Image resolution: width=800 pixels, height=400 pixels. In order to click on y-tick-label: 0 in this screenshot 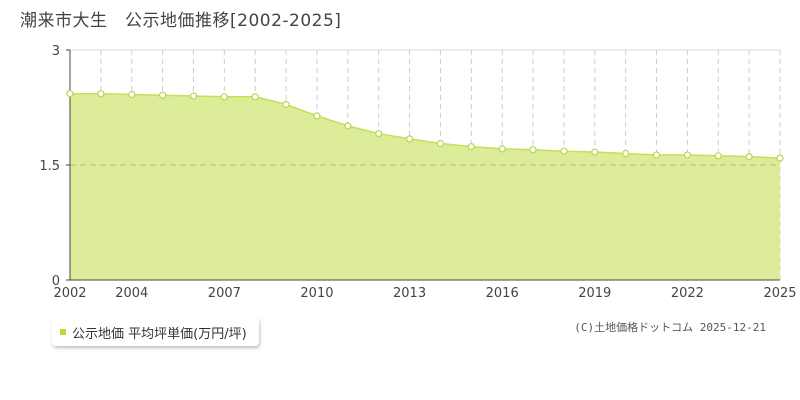, I will do `click(56, 281)`.